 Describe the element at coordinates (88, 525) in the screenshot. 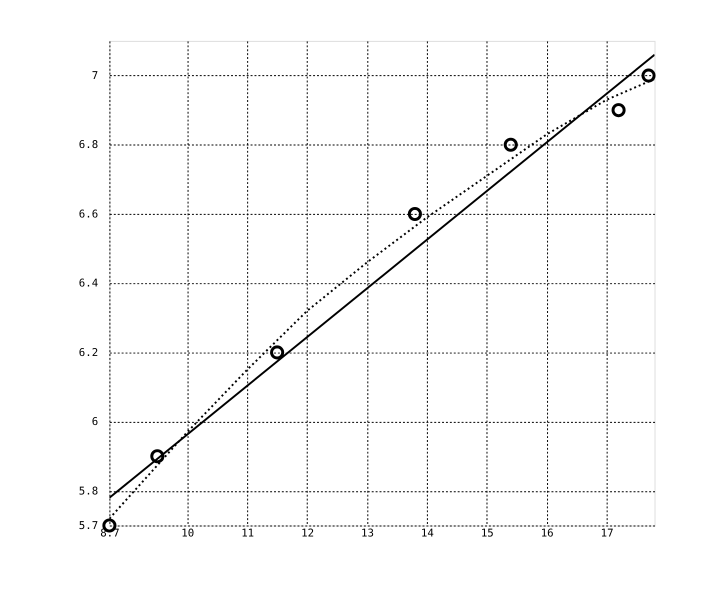

I see `y-tick-label: 5.7` at that location.